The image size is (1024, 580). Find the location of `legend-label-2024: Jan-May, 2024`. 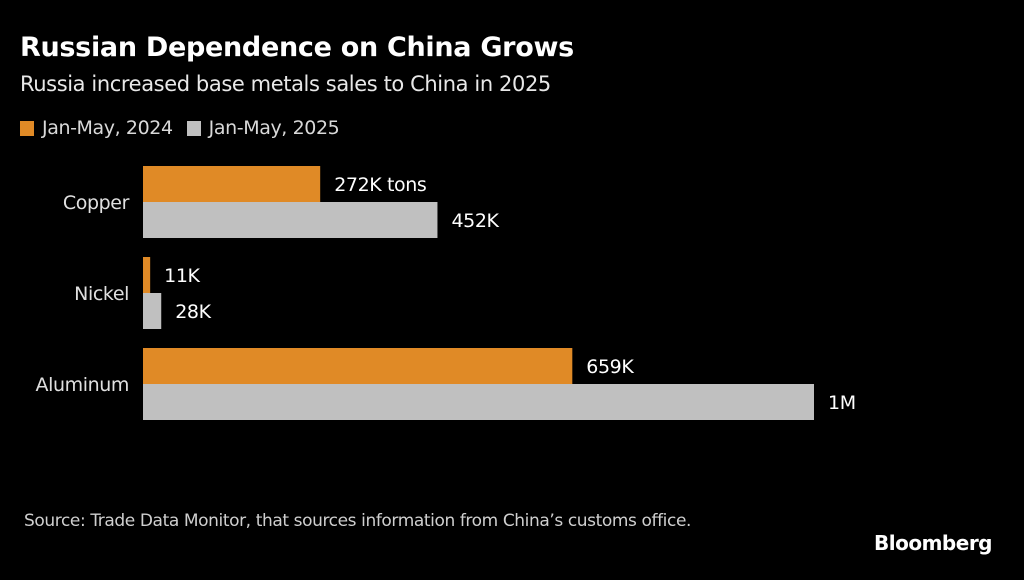

legend-label-2024: Jan-May, 2024 is located at coordinates (107, 128).